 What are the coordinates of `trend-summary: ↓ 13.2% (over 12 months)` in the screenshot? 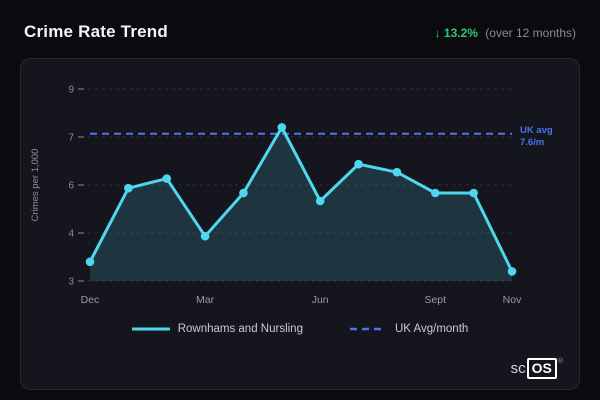 It's located at (505, 33).